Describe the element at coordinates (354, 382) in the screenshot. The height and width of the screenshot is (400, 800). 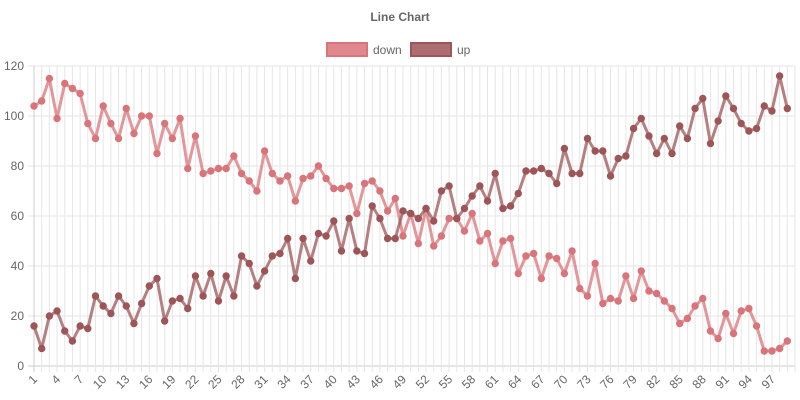
I see `x-tick-label: 43` at that location.